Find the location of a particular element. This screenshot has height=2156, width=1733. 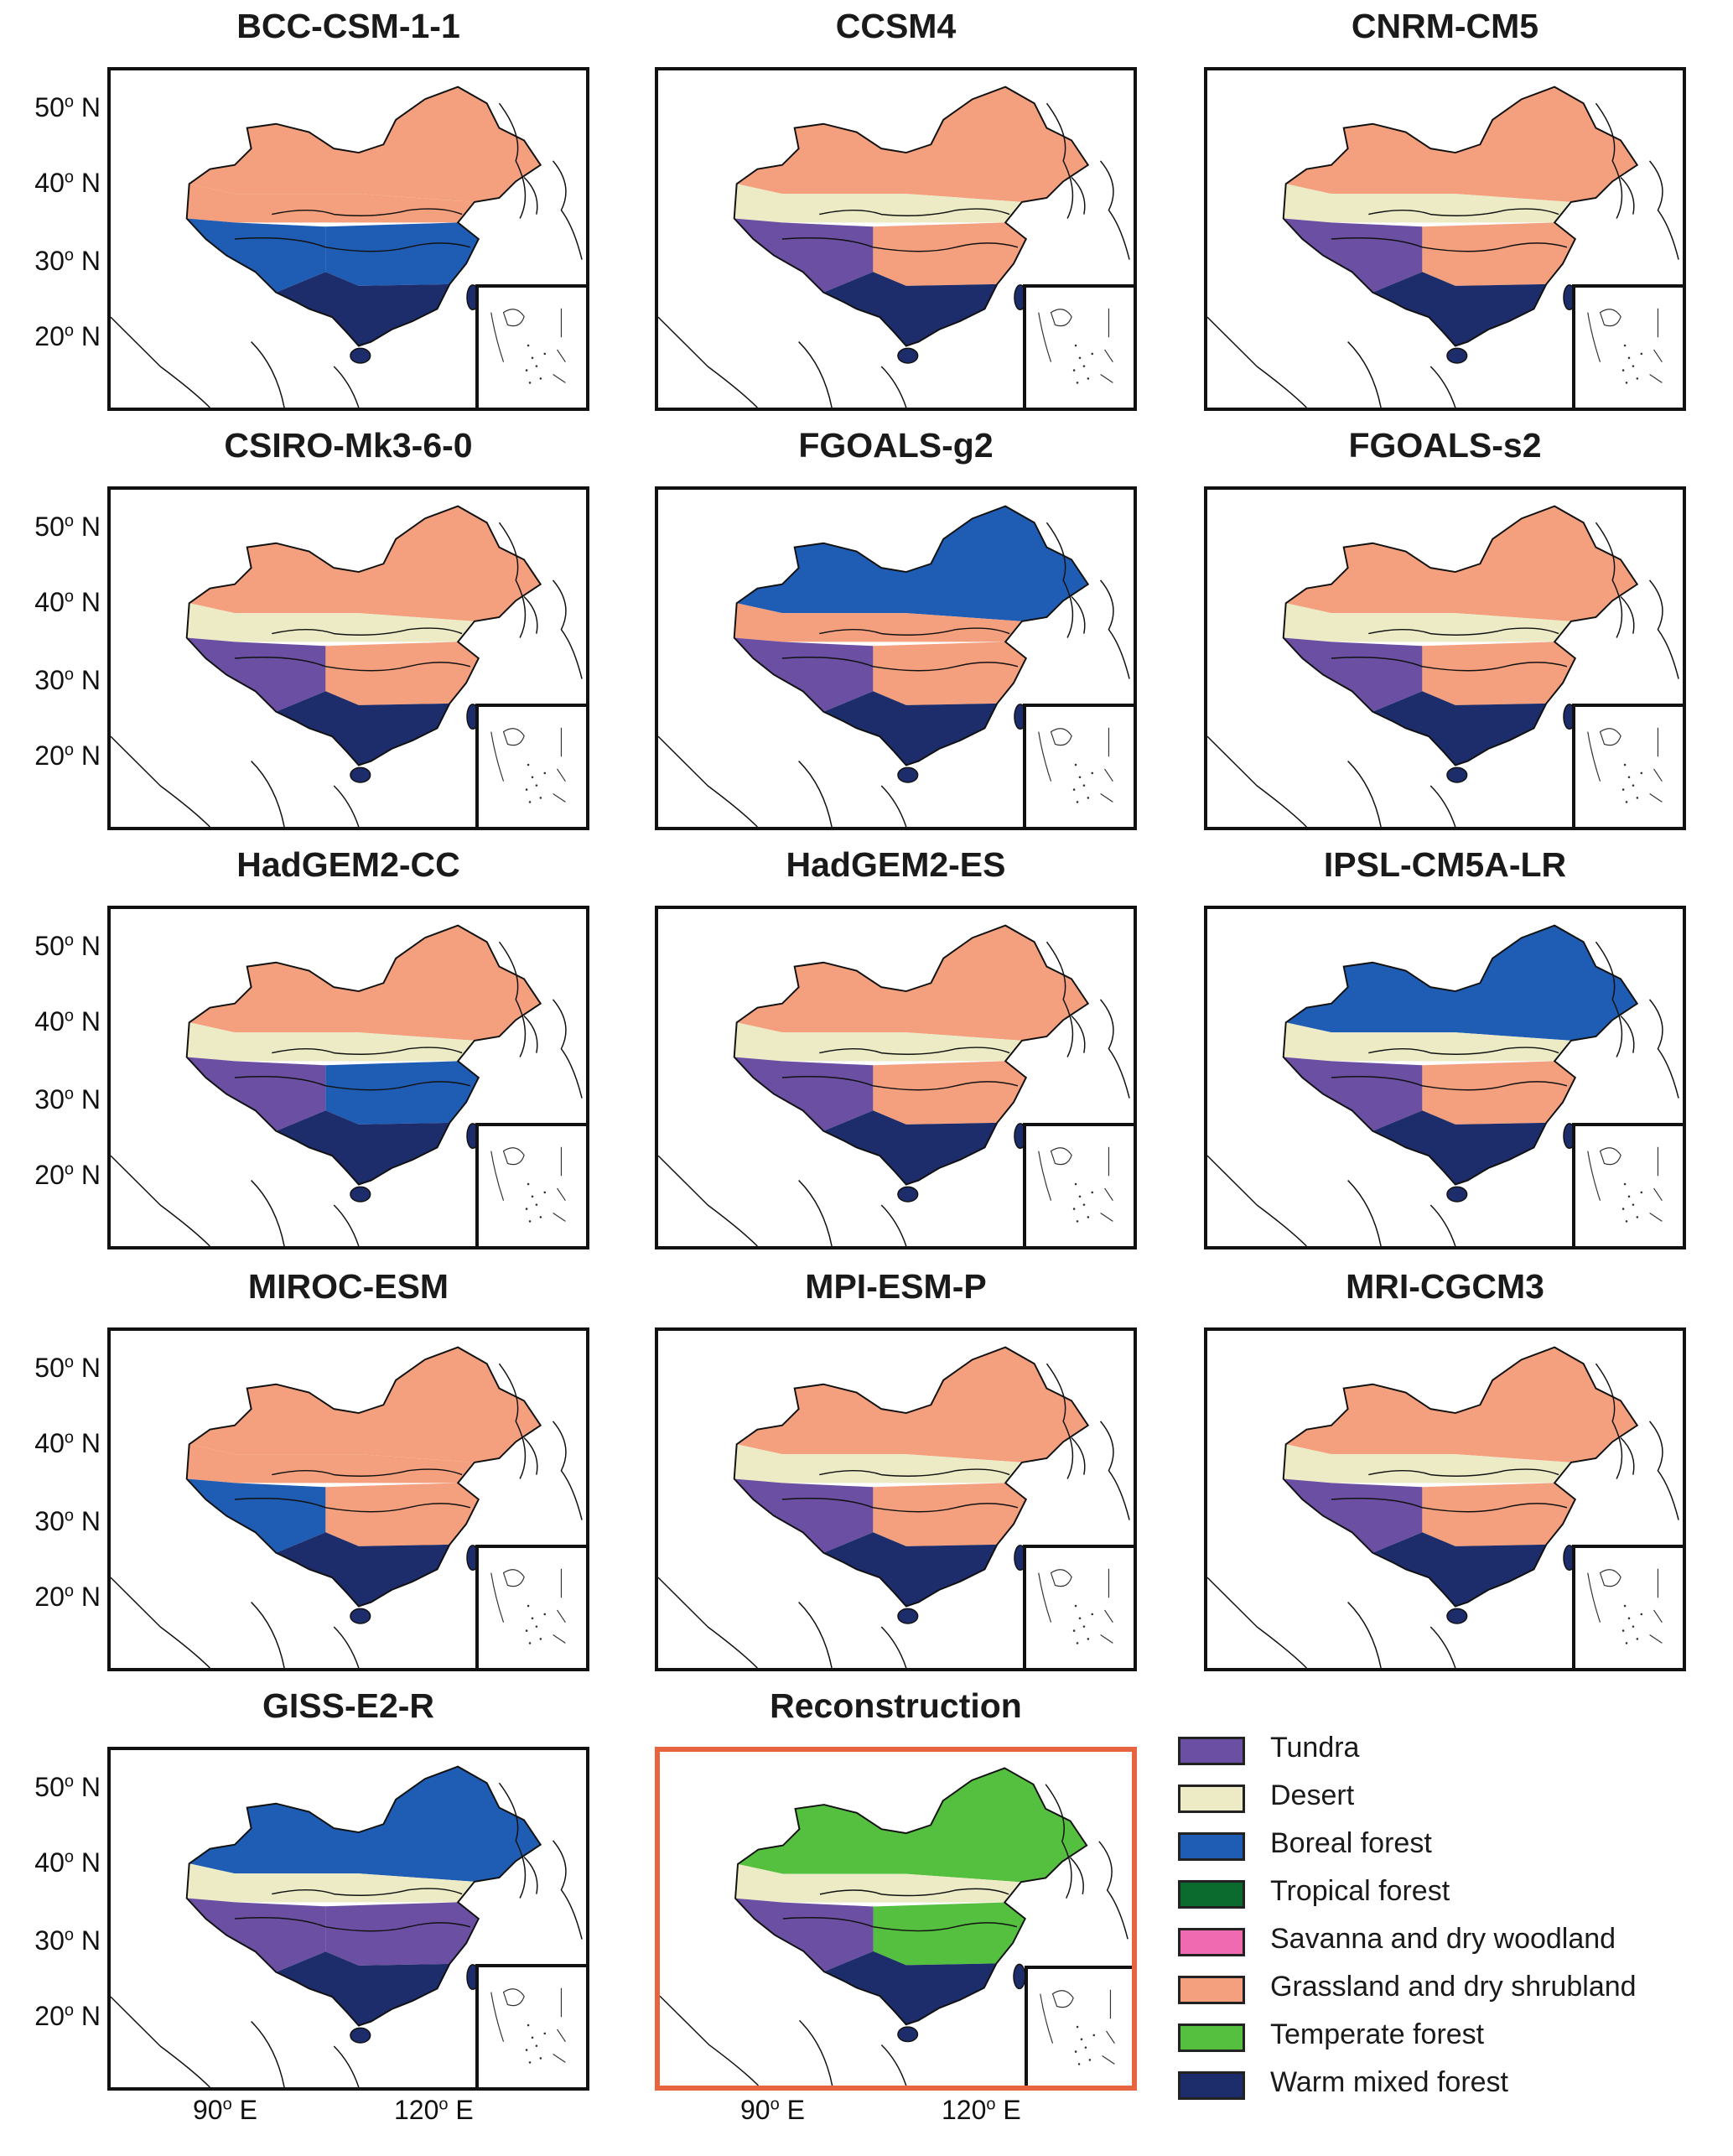

panel-title: HadGEM2-ES is located at coordinates (896, 865).